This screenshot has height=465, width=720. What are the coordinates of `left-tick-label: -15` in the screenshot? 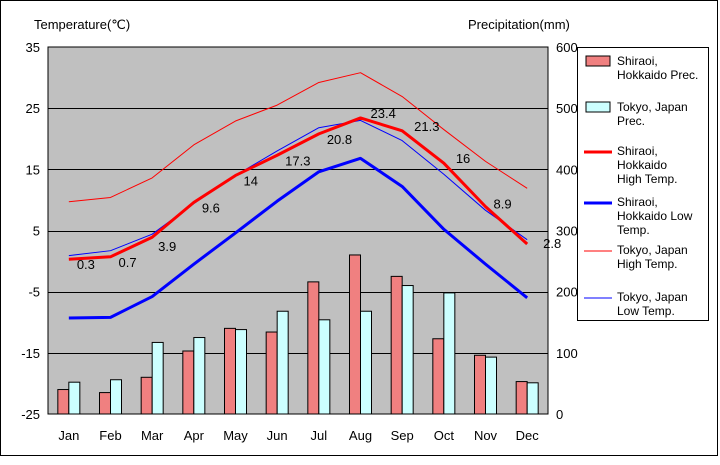 It's located at (30, 353).